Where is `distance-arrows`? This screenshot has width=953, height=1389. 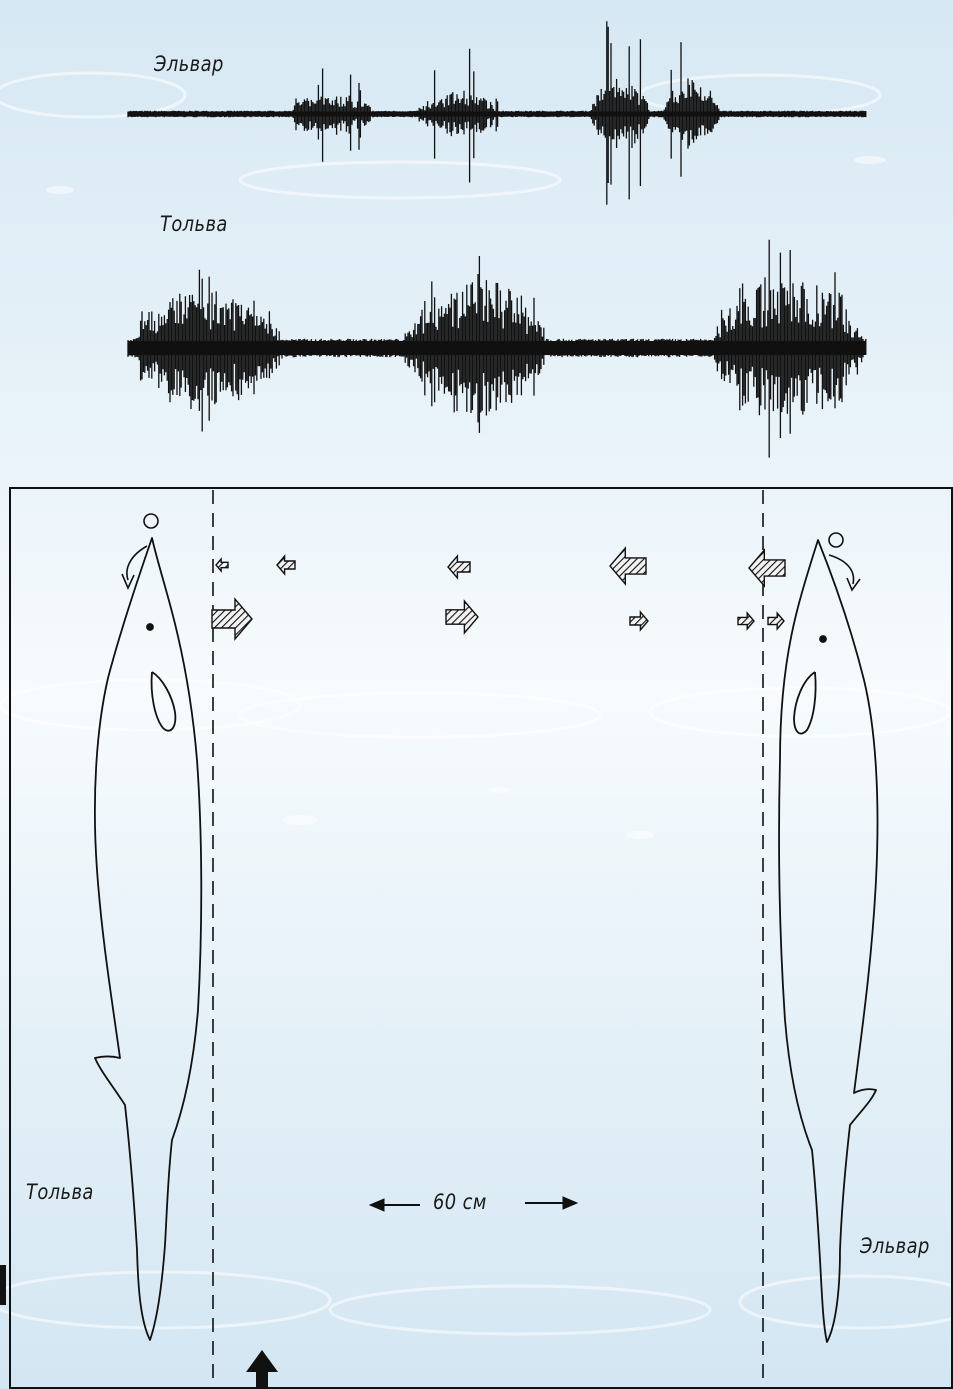 distance-arrows is located at coordinates (473, 1204).